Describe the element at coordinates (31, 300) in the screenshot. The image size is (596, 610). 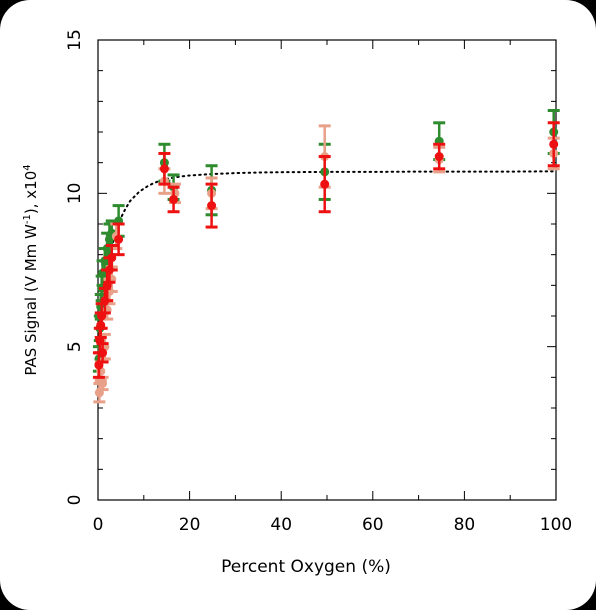
I see `y-axis-label-main: PAS Signal (V Mm W` at that location.